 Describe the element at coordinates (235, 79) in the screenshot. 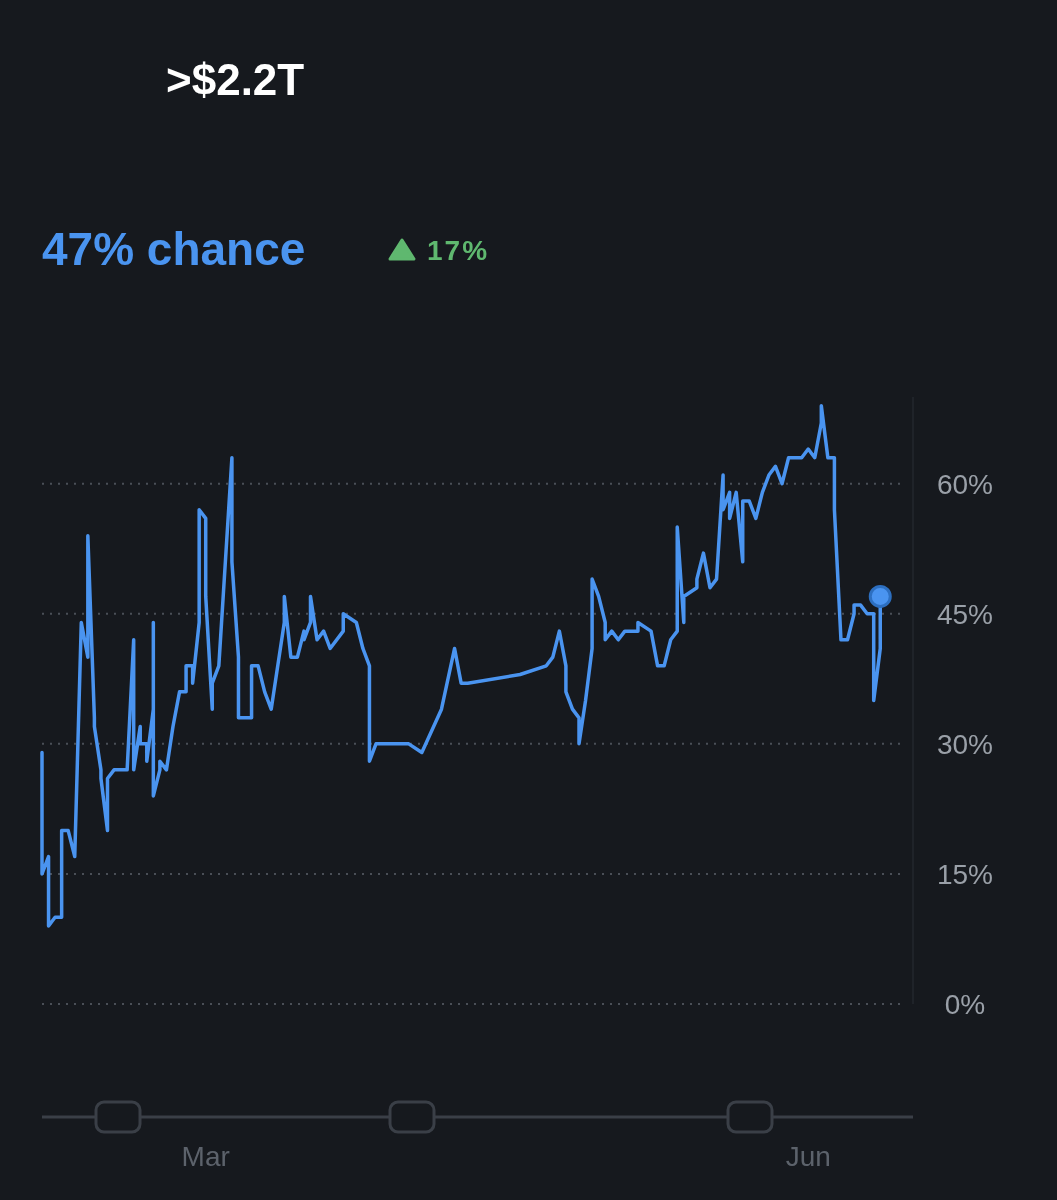

I see `chart-title: >$2.2T` at that location.